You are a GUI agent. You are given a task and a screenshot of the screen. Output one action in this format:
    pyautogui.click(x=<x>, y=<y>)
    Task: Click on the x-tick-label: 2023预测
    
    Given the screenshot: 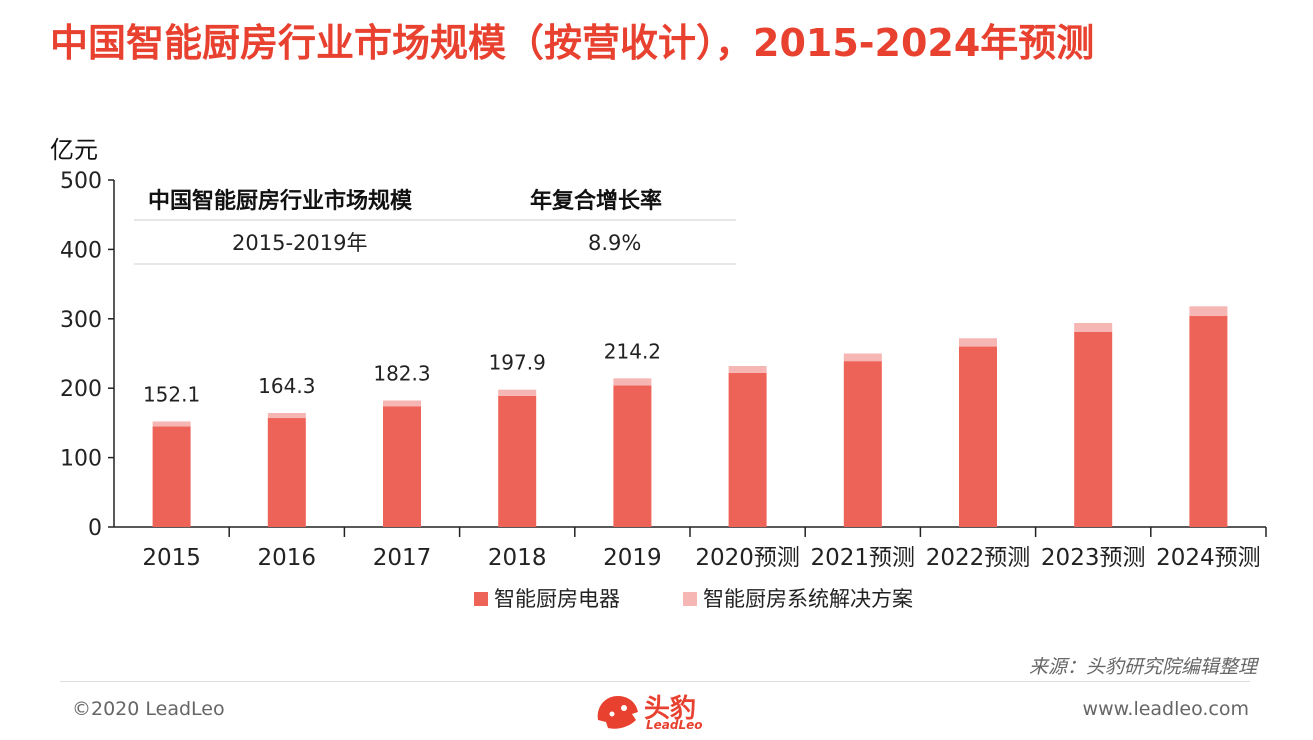 What is the action you would take?
    pyautogui.click(x=1093, y=558)
    